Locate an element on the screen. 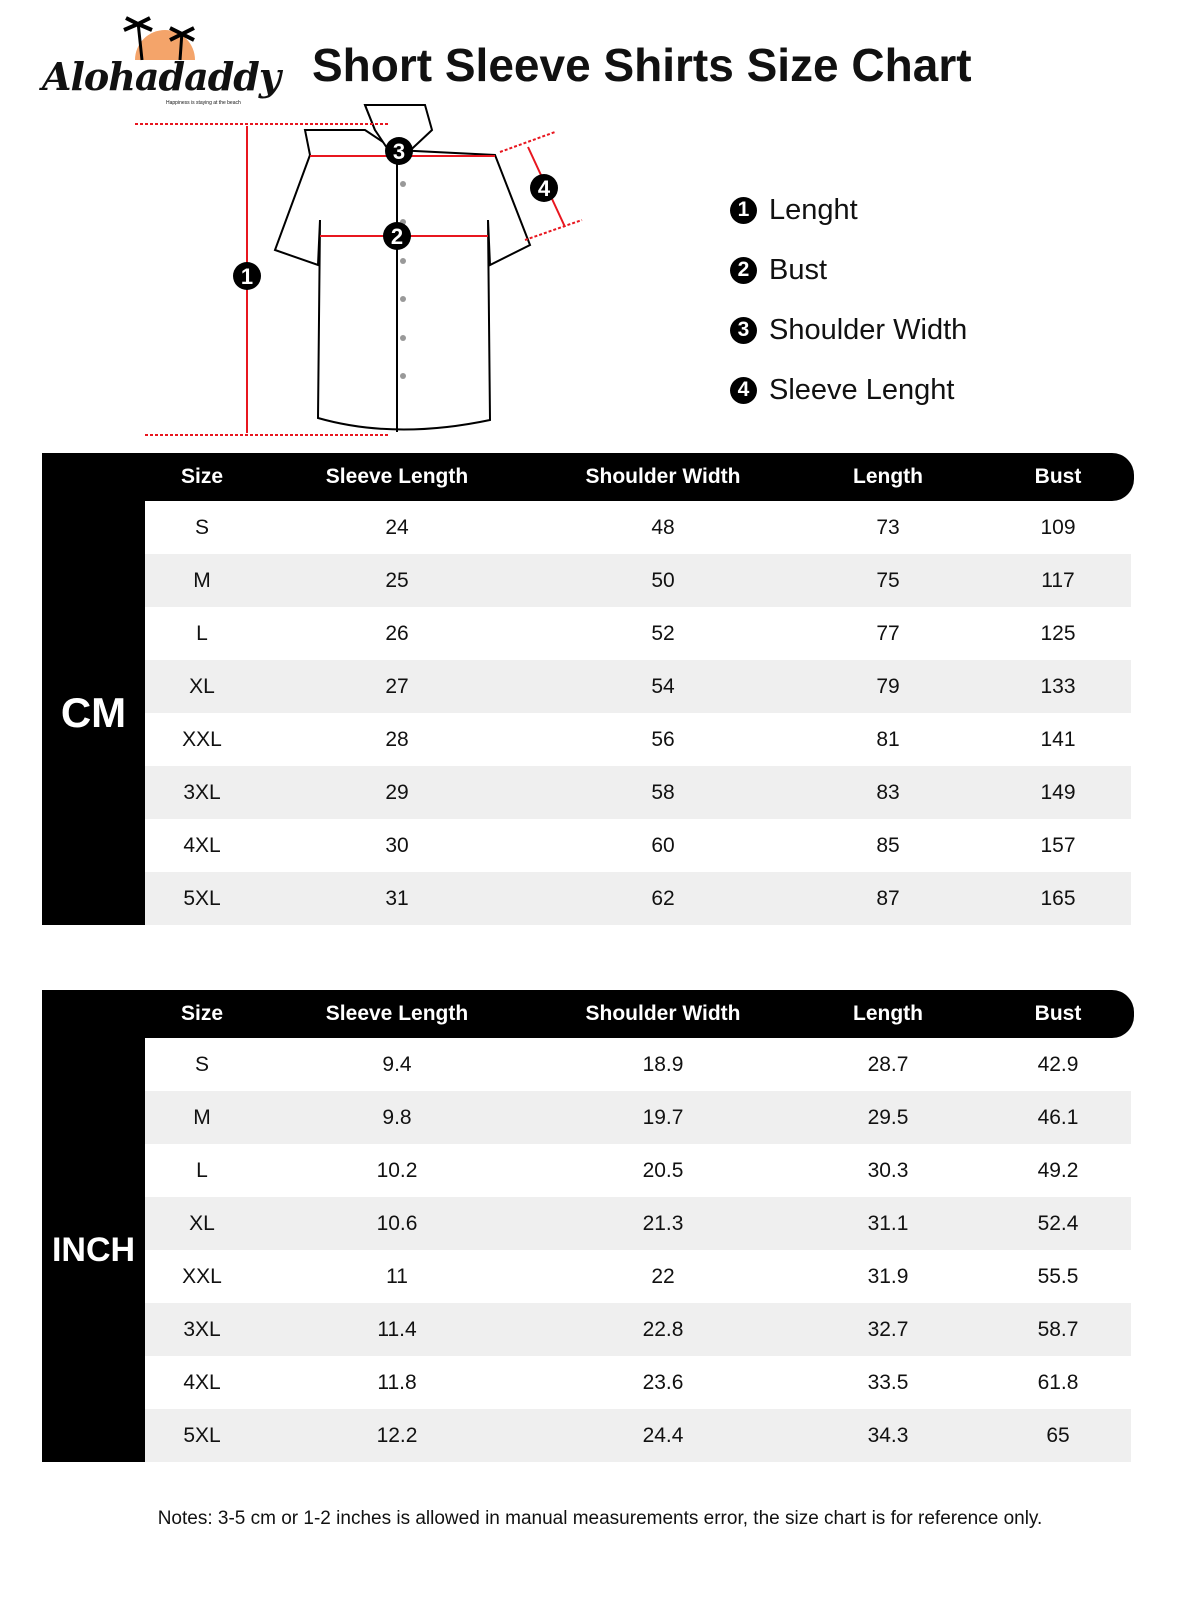 This screenshot has width=1200, height=1600. table-cell: 28 is located at coordinates (397, 739).